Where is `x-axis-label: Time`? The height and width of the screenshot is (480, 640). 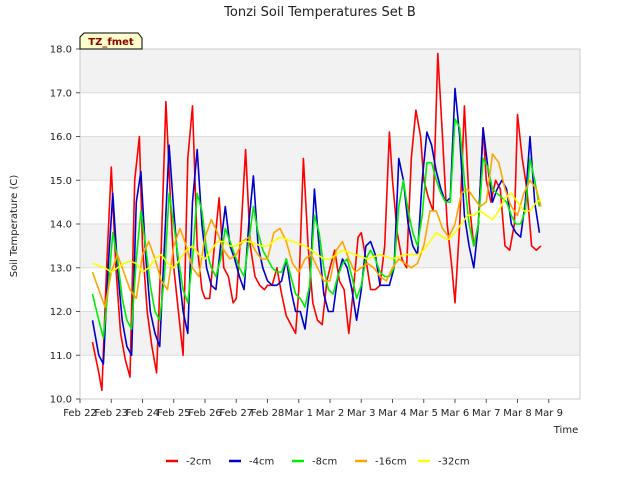
x-axis-label: Time is located at coordinates (565, 430).